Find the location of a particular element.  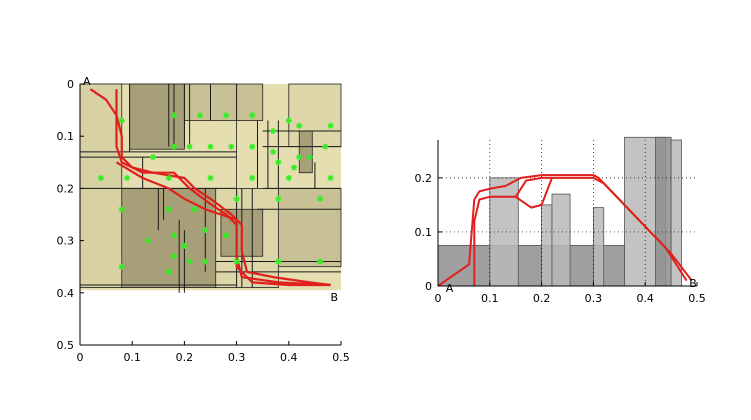

profile-y-tick-label: 0.2 is located at coordinates (424, 178).